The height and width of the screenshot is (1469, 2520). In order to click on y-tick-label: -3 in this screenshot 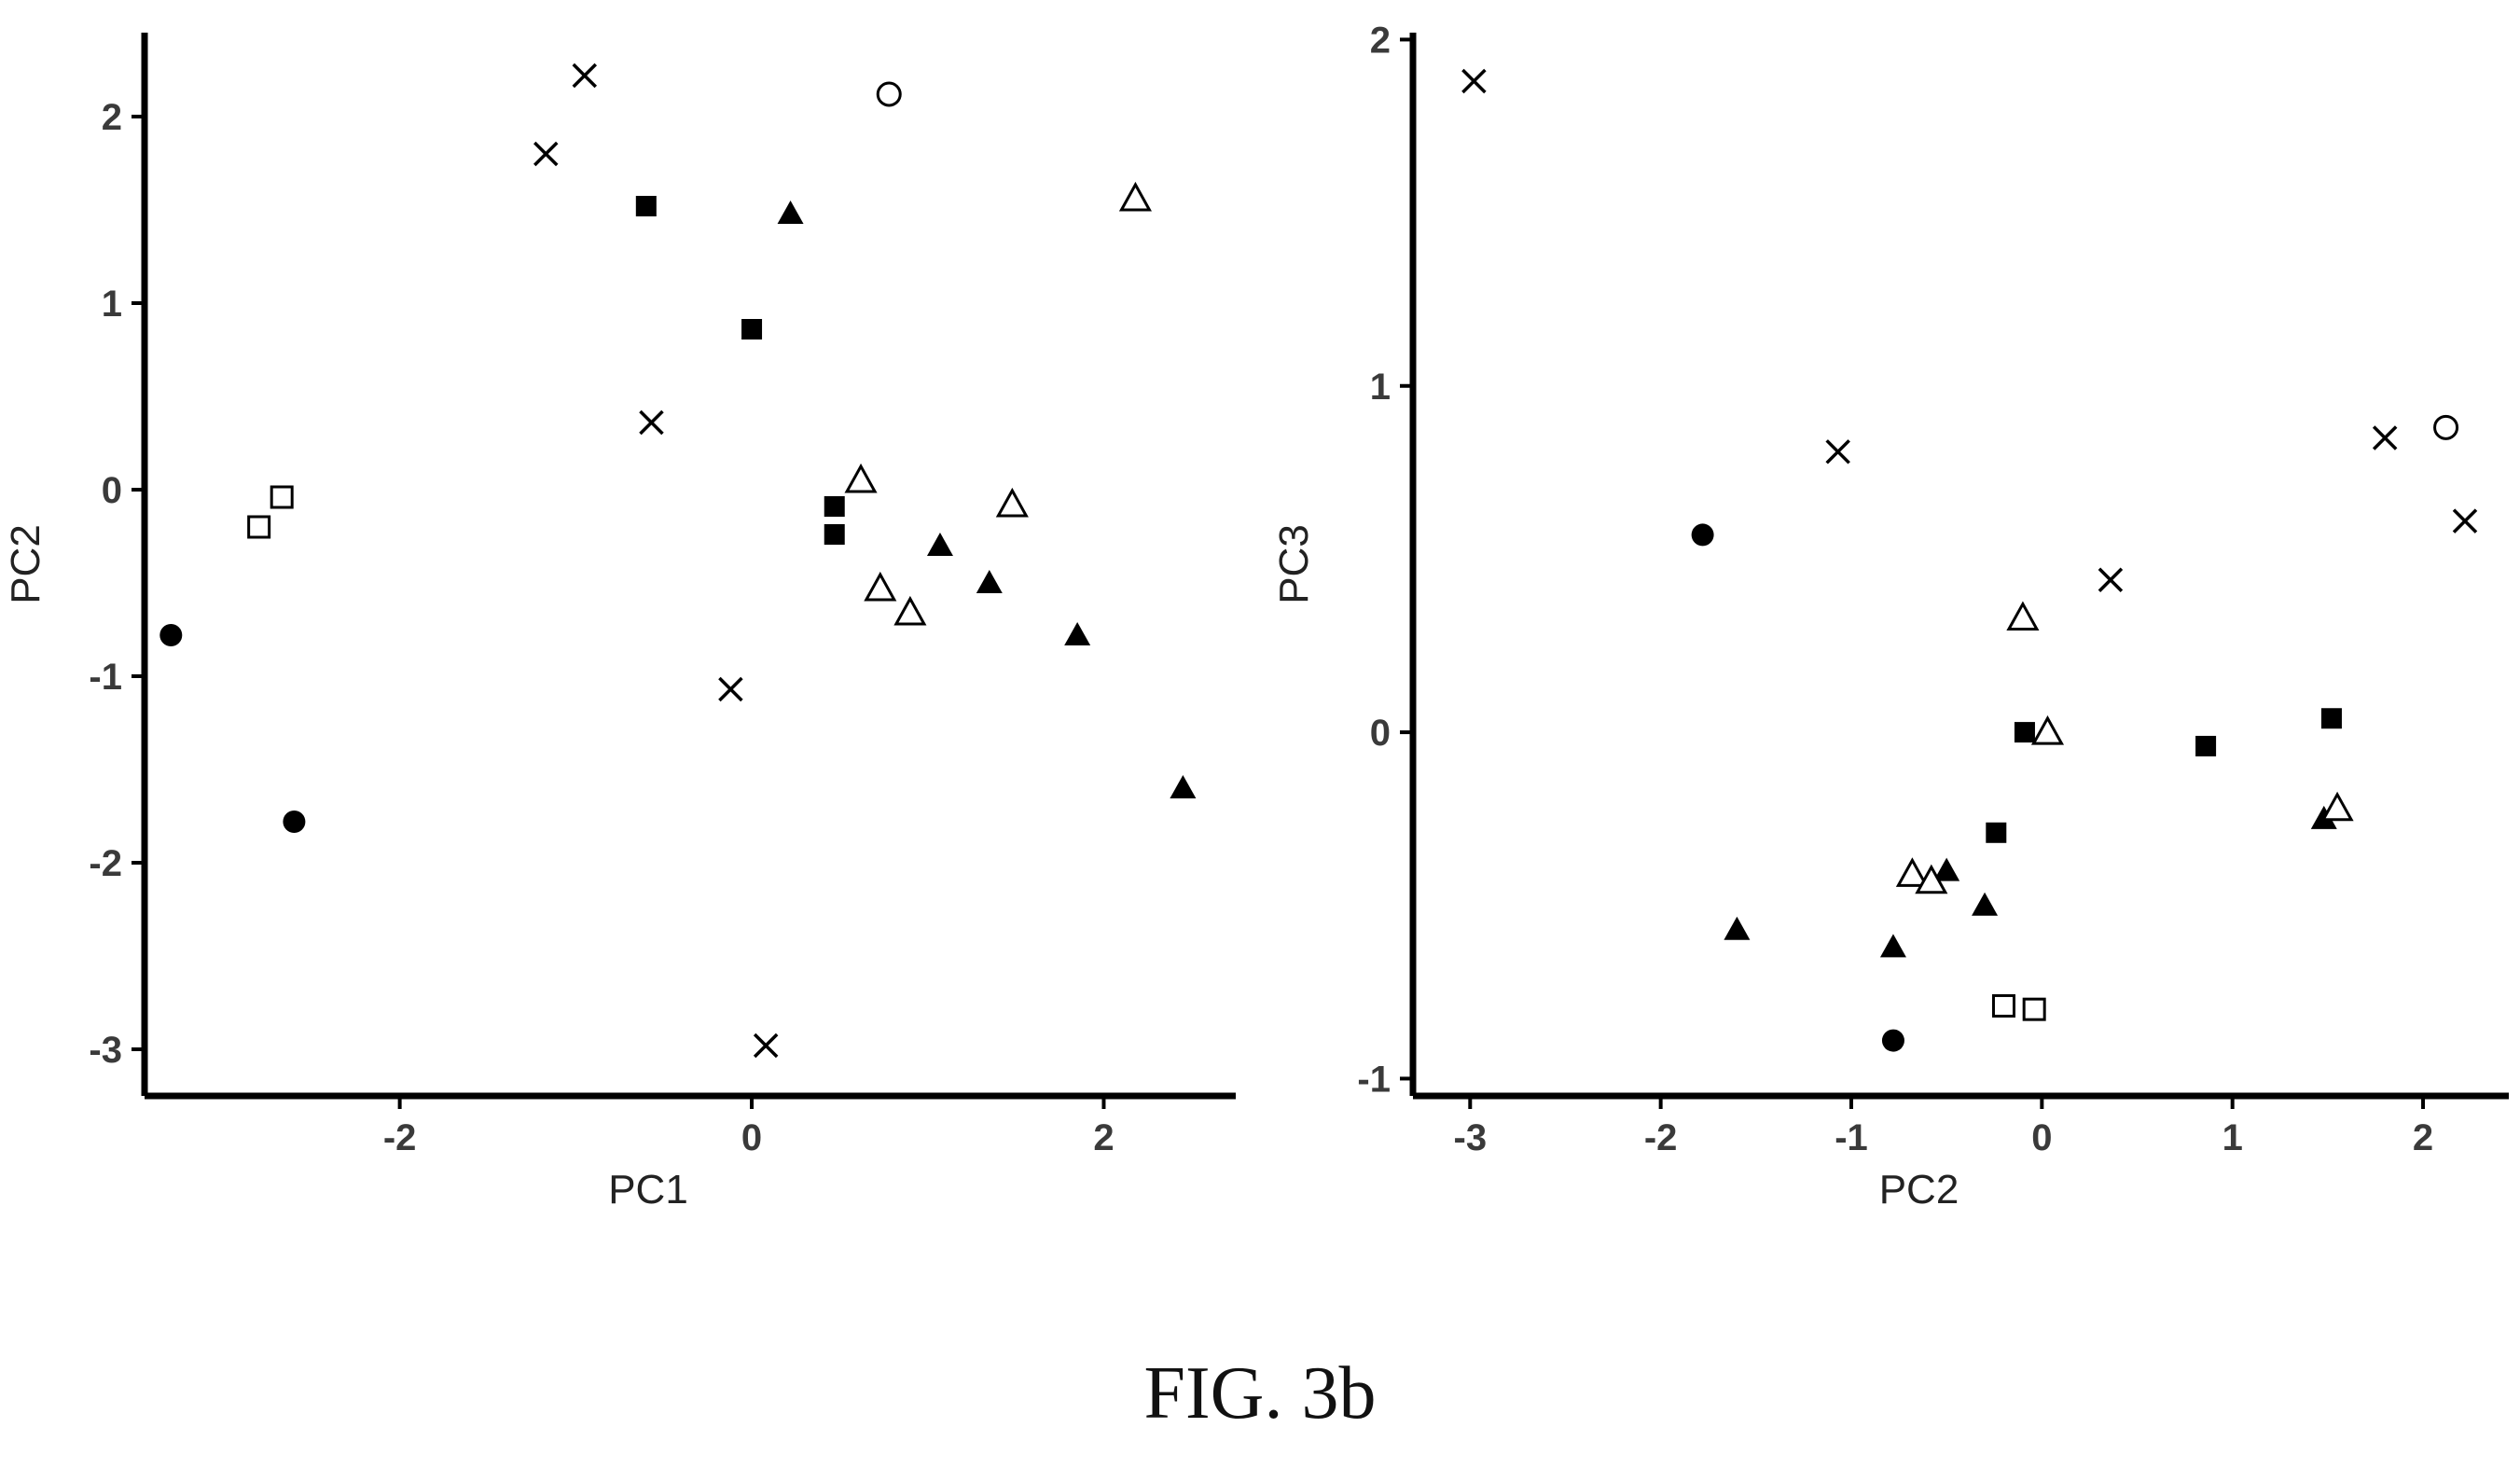, I will do `click(105, 1050)`.